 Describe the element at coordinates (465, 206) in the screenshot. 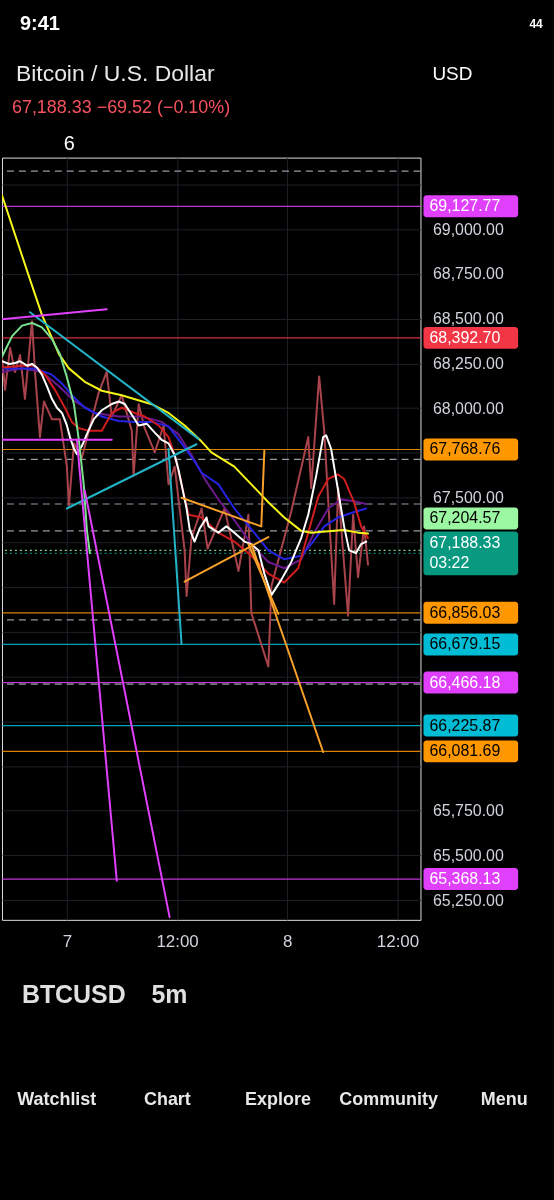

I see `ref-line-label: 69,127.77` at that location.